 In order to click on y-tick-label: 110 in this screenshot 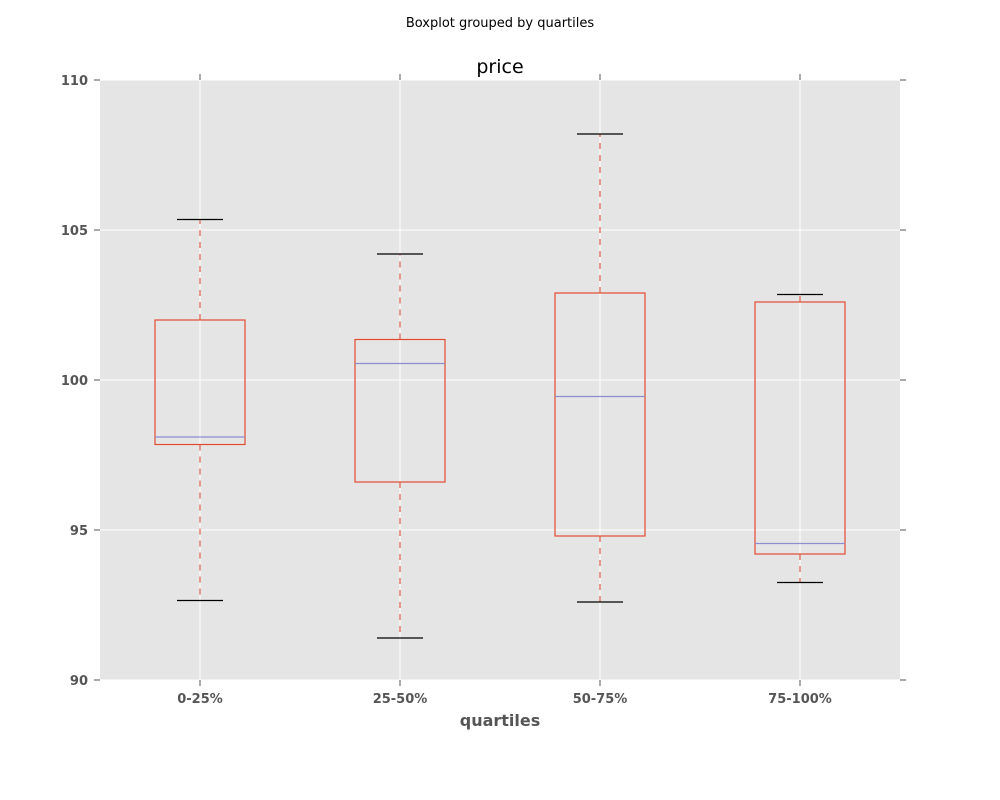, I will do `click(74, 81)`.